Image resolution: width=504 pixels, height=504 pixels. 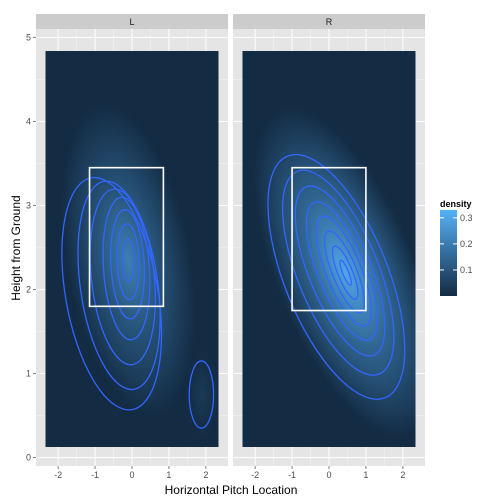 I want to click on x-axis: -2 -1 0 1 2 -2 -1 0 1 2, so click(x=229, y=473).